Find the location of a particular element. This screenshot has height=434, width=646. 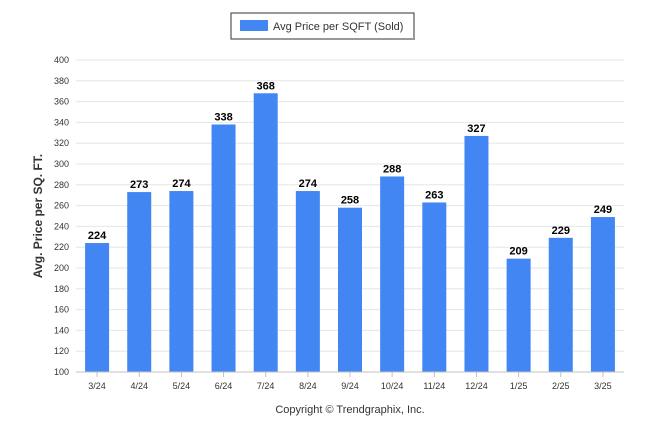

x-tick-label: 8/24 is located at coordinates (308, 386).